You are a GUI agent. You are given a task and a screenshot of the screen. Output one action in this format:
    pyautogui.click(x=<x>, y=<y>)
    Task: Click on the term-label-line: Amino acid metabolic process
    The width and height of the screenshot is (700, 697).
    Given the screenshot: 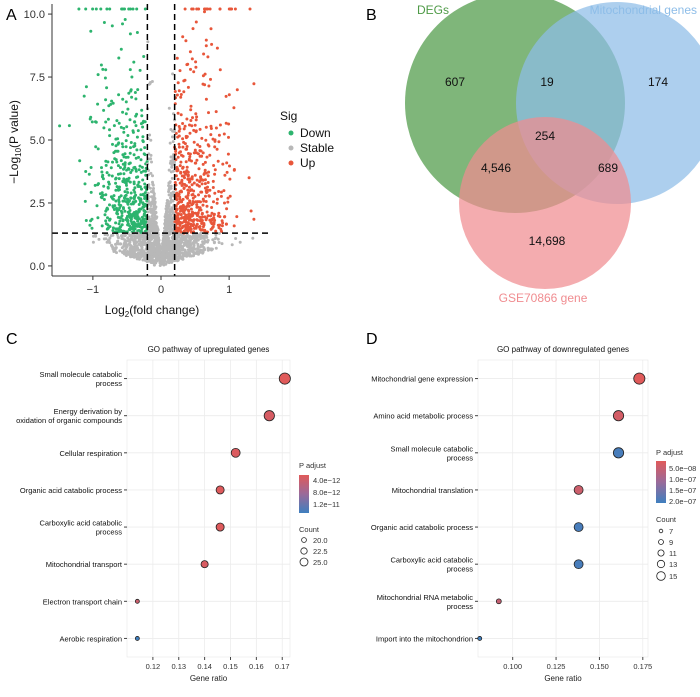 What is the action you would take?
    pyautogui.click(x=423, y=416)
    